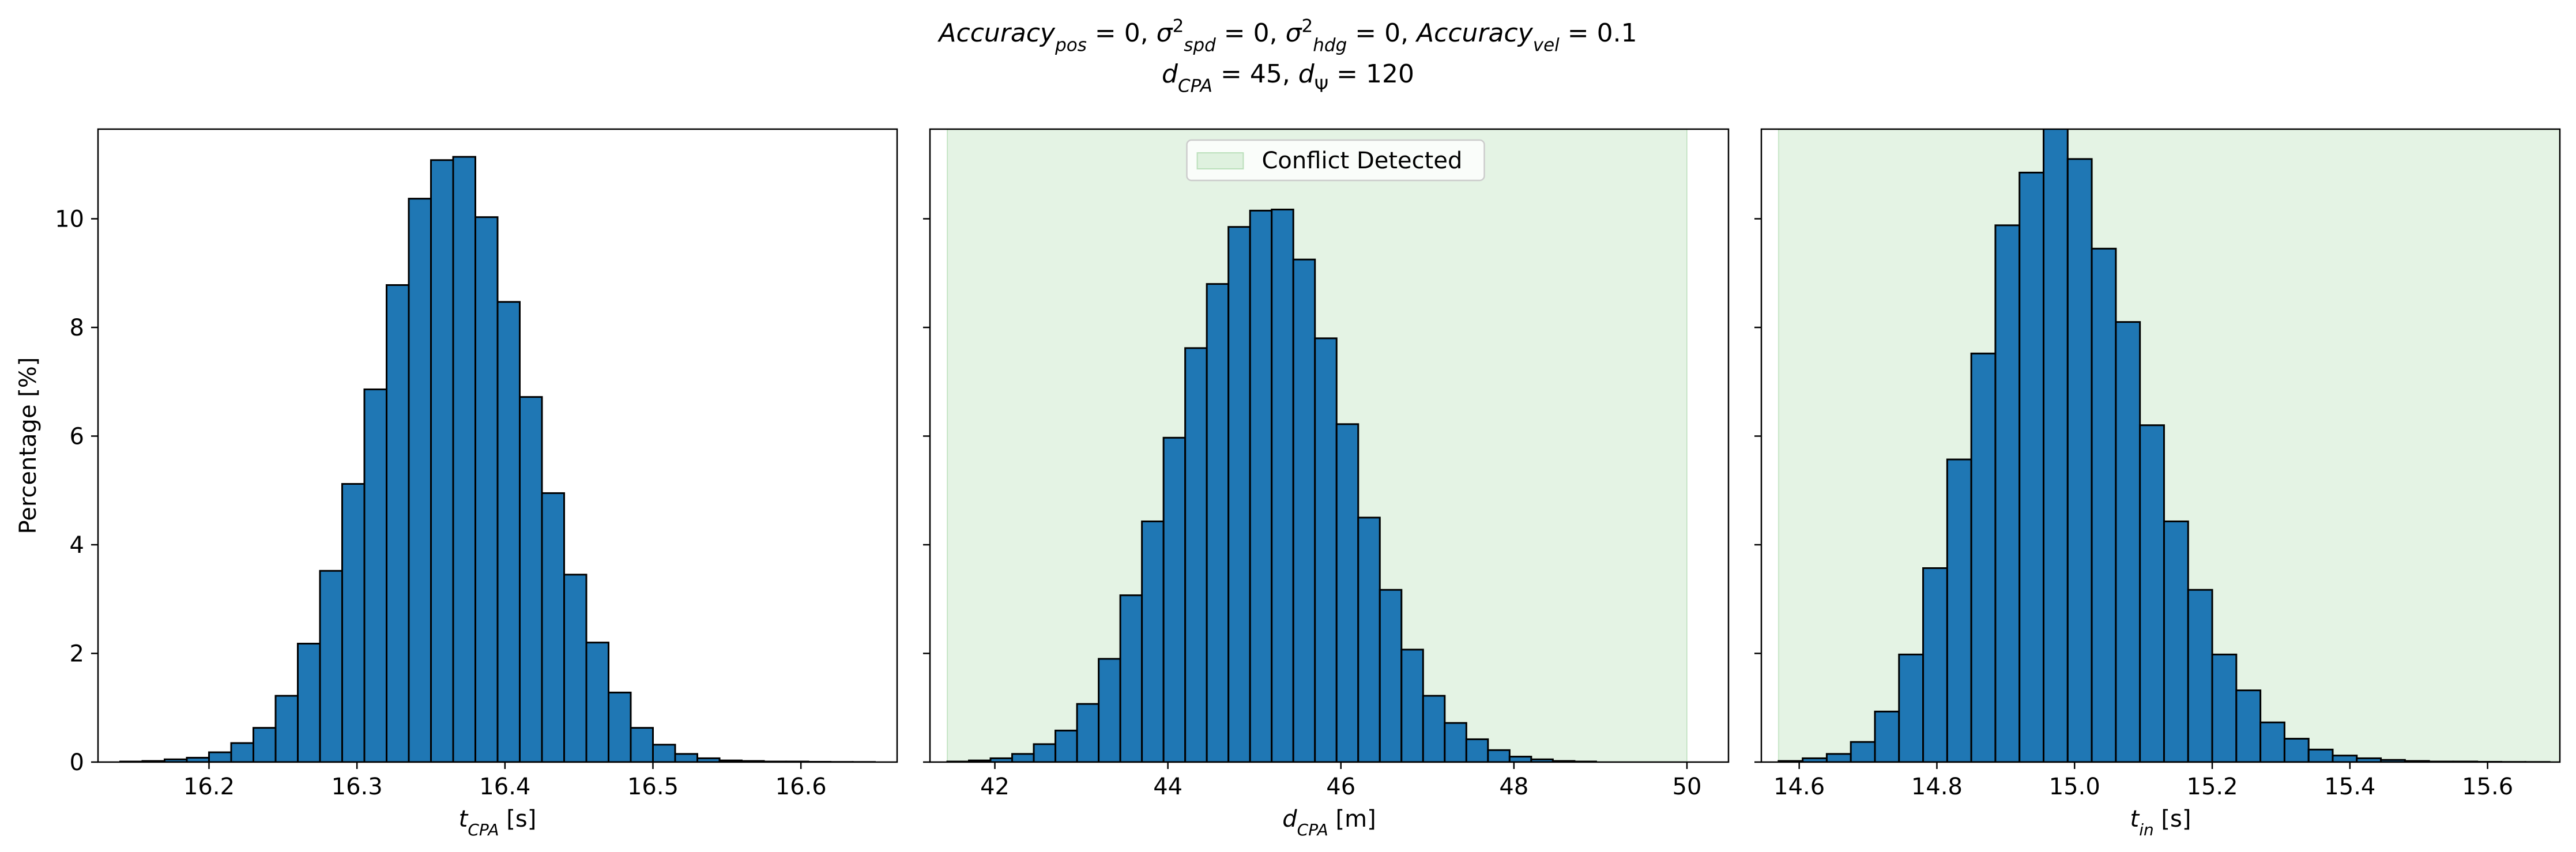 The height and width of the screenshot is (852, 2576). I want to click on y-axis-label: Percentage [%], so click(28, 445).